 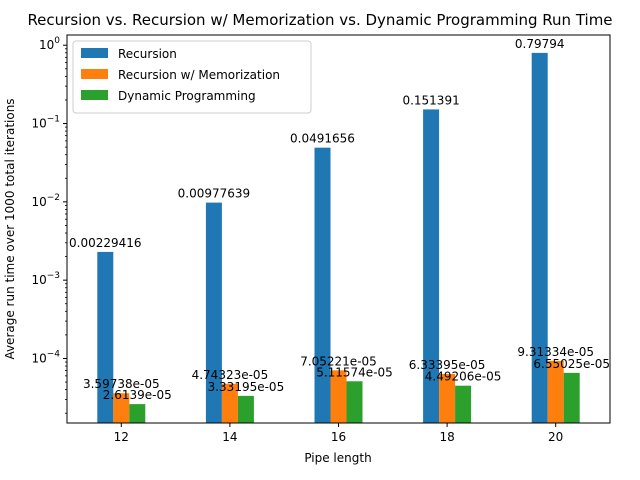 What do you see at coordinates (121, 437) in the screenshot?
I see `x-tick-label: 12` at bounding box center [121, 437].